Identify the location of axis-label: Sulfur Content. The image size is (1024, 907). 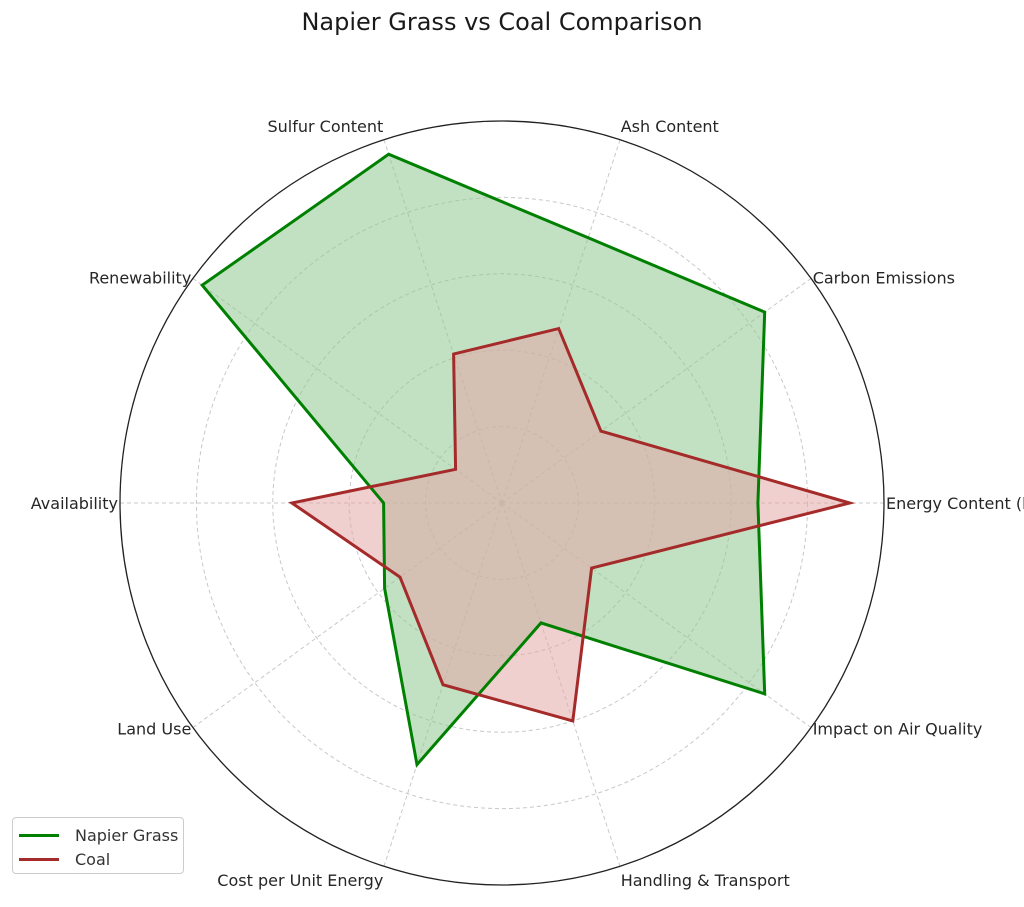
(325, 126).